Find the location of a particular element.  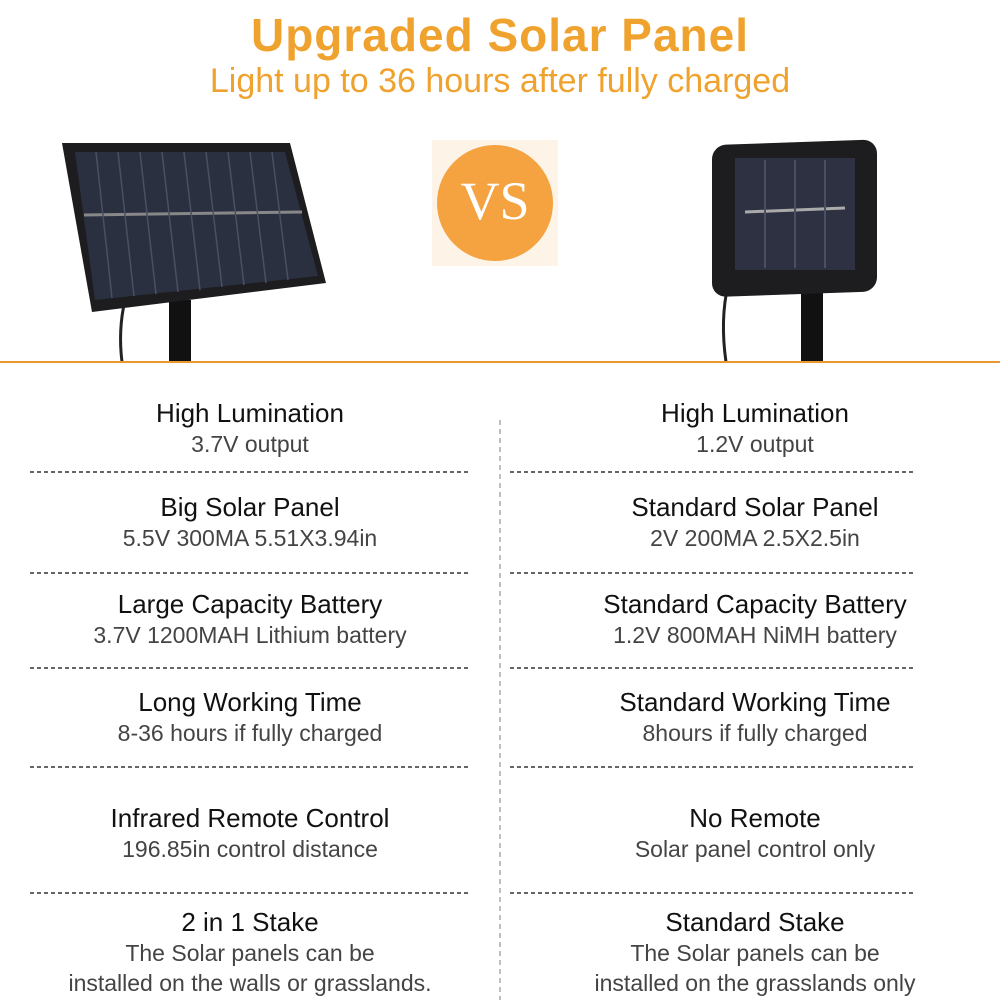

vs-circle is located at coordinates (495, 203).